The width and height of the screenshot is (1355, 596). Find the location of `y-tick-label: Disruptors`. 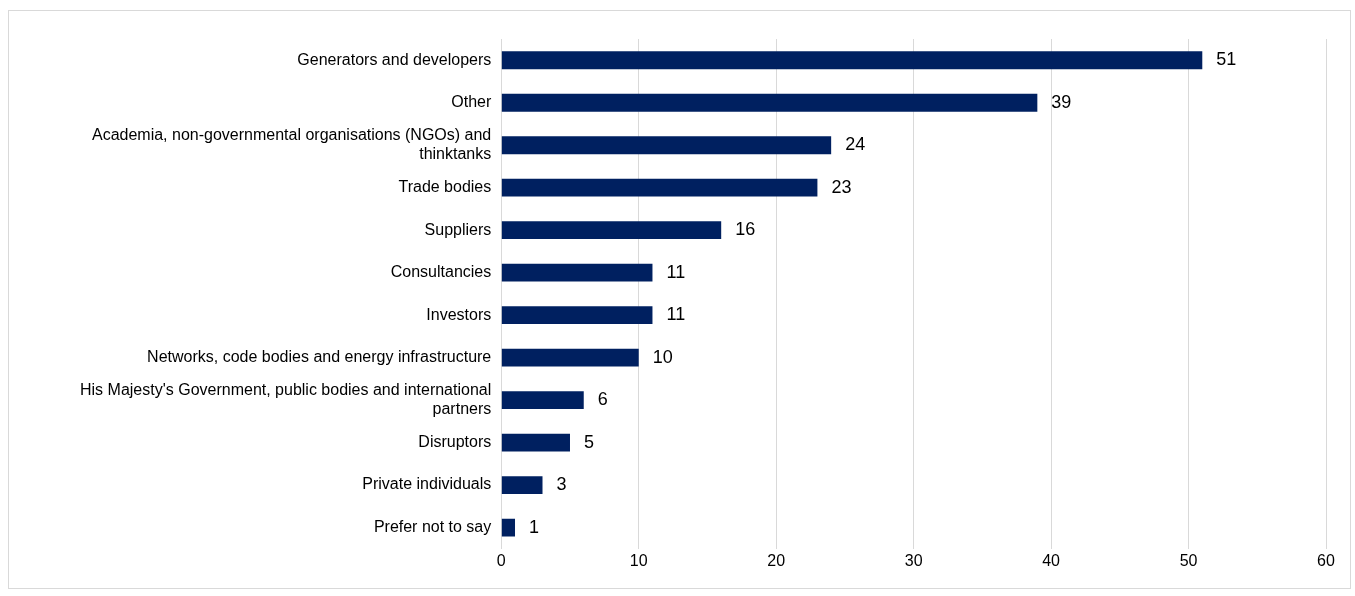

y-tick-label: Disruptors is located at coordinates (455, 441).